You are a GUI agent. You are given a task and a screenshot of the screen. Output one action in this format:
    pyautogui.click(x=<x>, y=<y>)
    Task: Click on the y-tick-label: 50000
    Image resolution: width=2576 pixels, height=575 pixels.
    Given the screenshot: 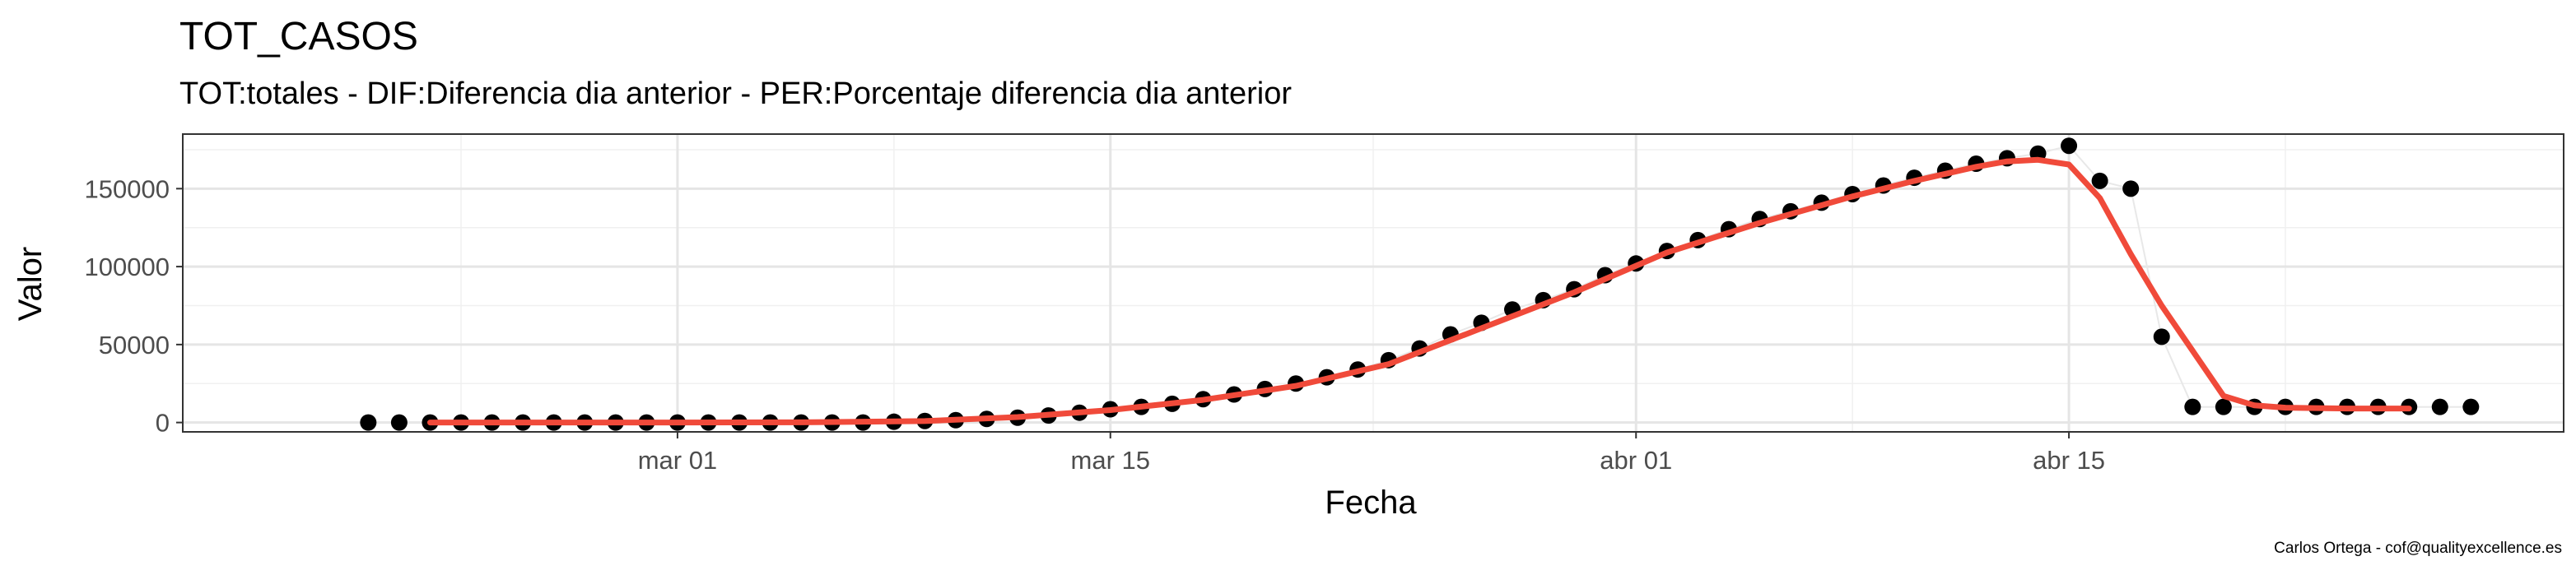 What is the action you would take?
    pyautogui.click(x=134, y=345)
    